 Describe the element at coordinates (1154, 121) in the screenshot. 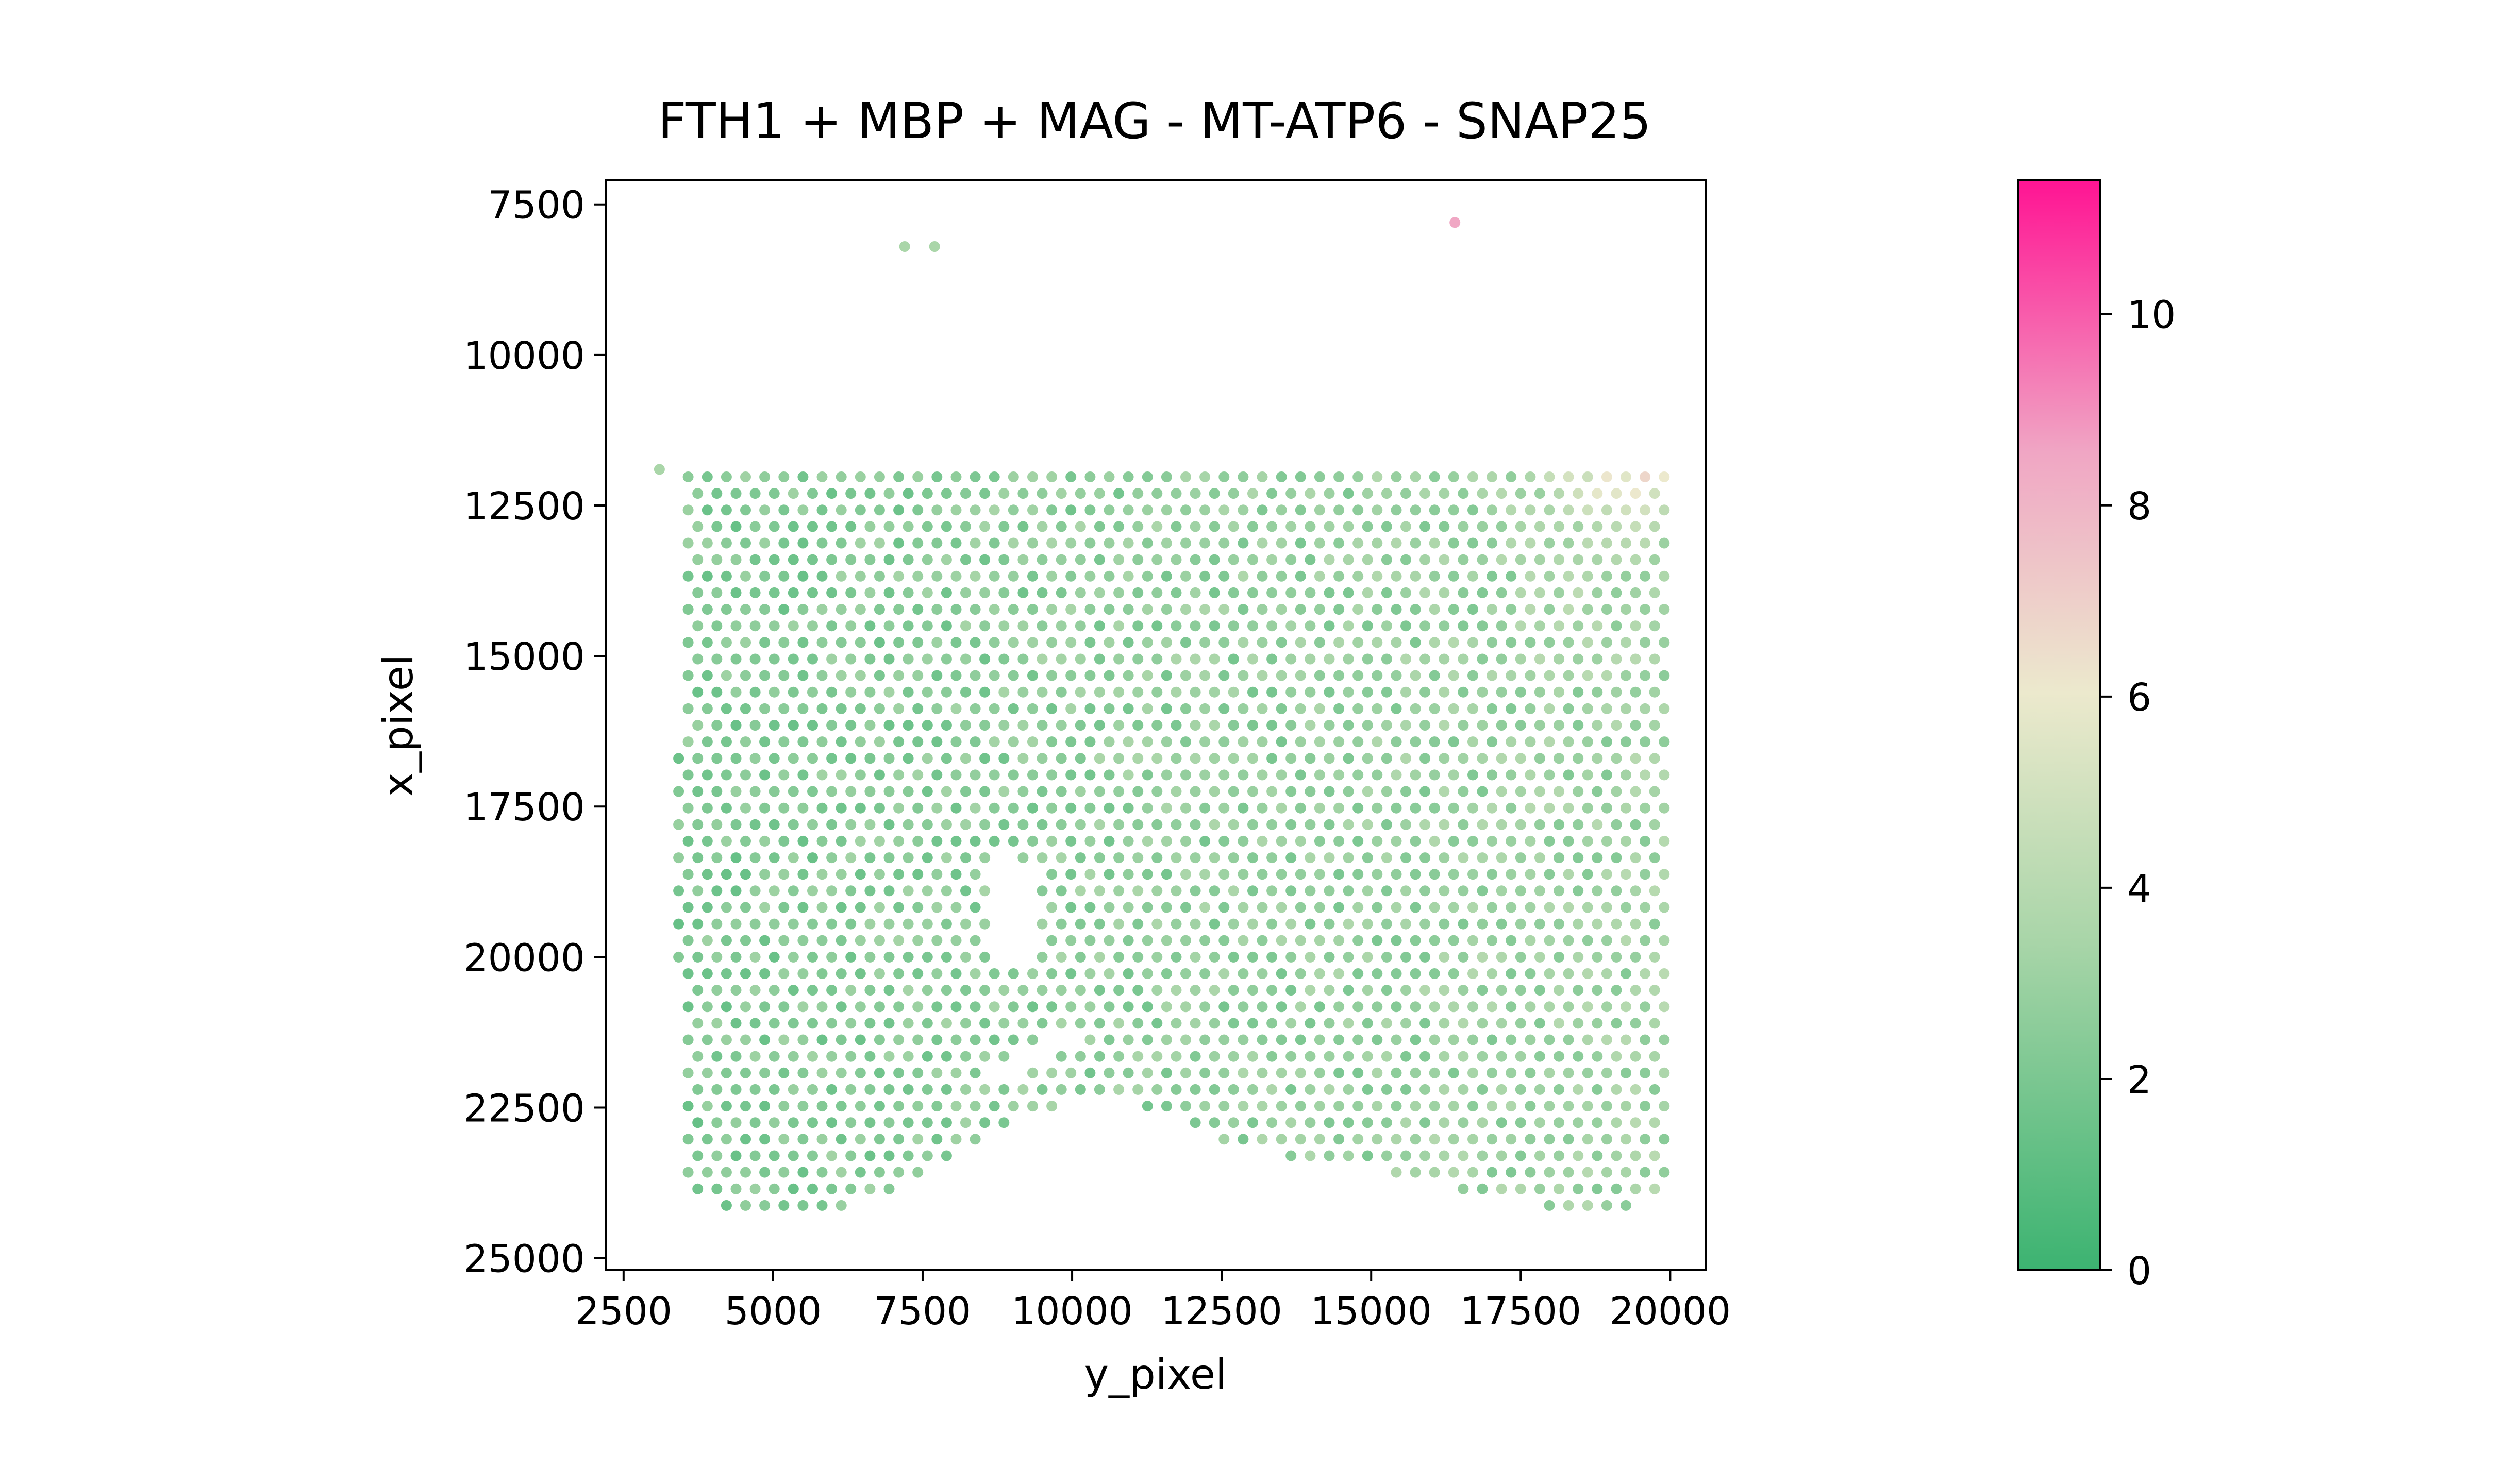

I see `chart-title: FTH1 + MBP + MAG - MT-ATP6 - SNAP25` at that location.